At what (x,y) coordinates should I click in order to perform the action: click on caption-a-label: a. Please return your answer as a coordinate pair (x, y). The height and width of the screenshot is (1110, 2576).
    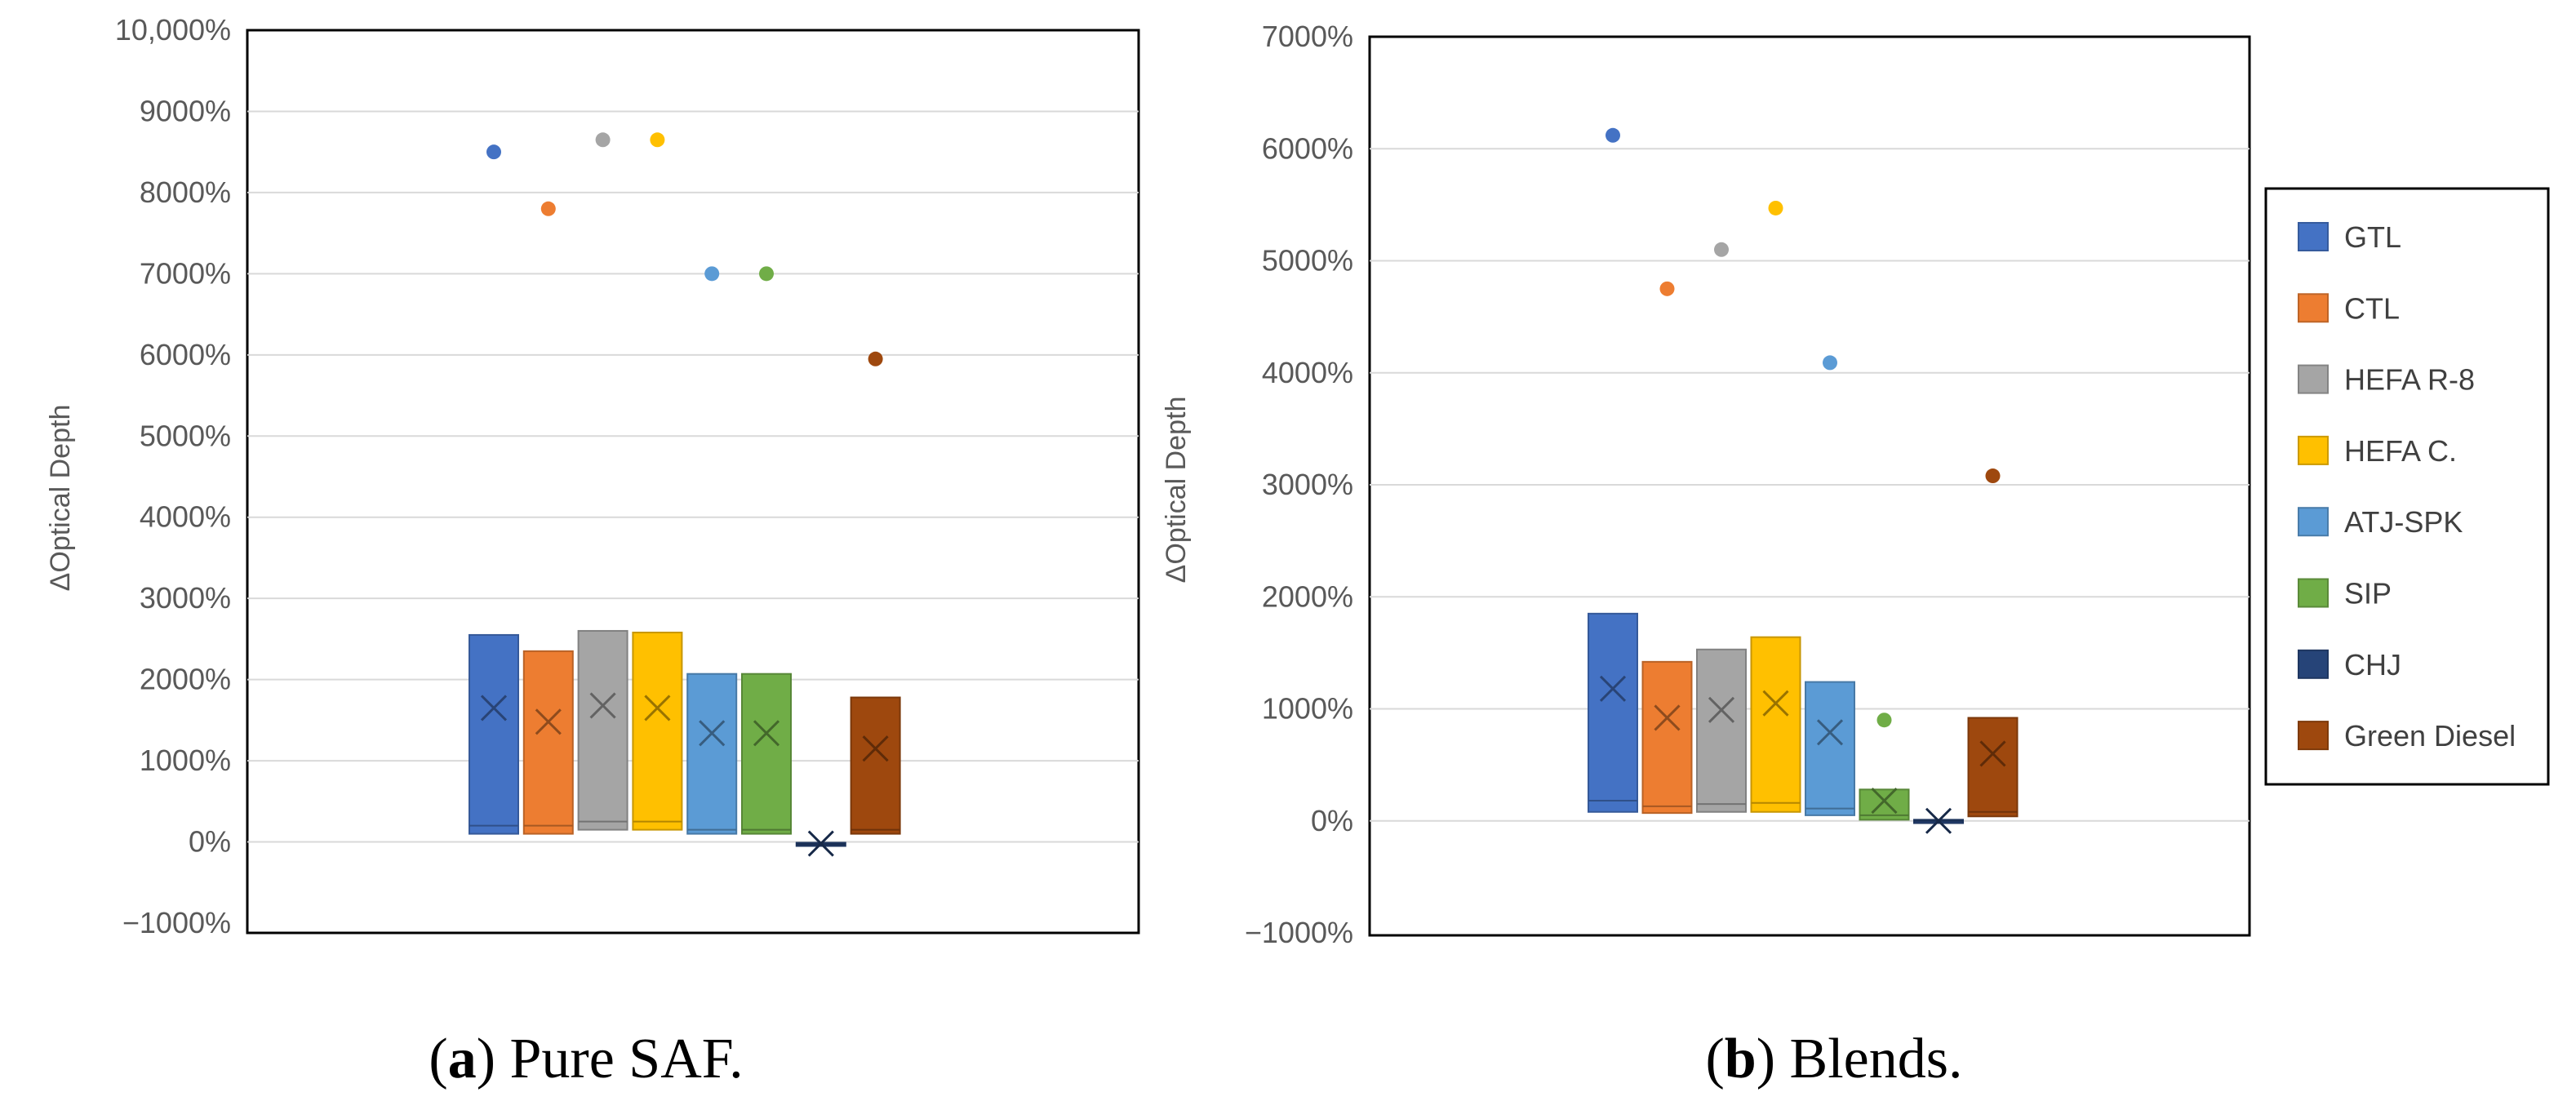
    Looking at the image, I should click on (462, 1059).